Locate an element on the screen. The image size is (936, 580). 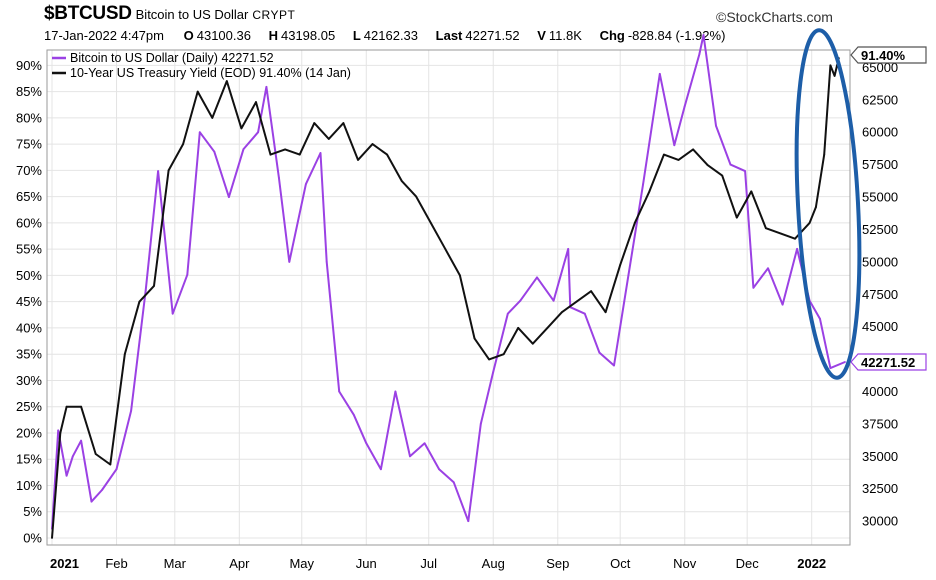
highlight-ellipse is located at coordinates (828, 204).